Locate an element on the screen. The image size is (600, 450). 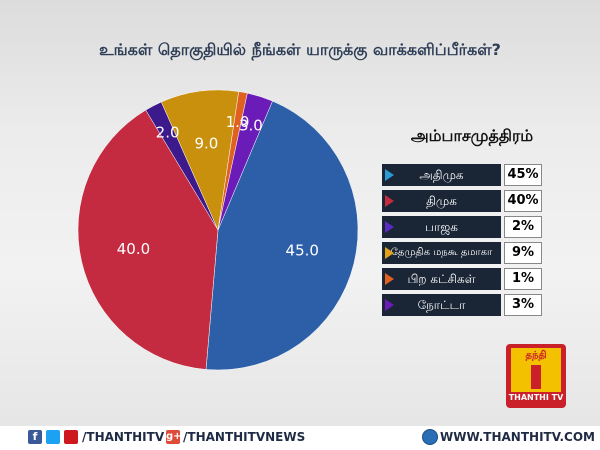
legend-label: தேமுதிக மநகூ தமாகா is located at coordinates (441, 253).